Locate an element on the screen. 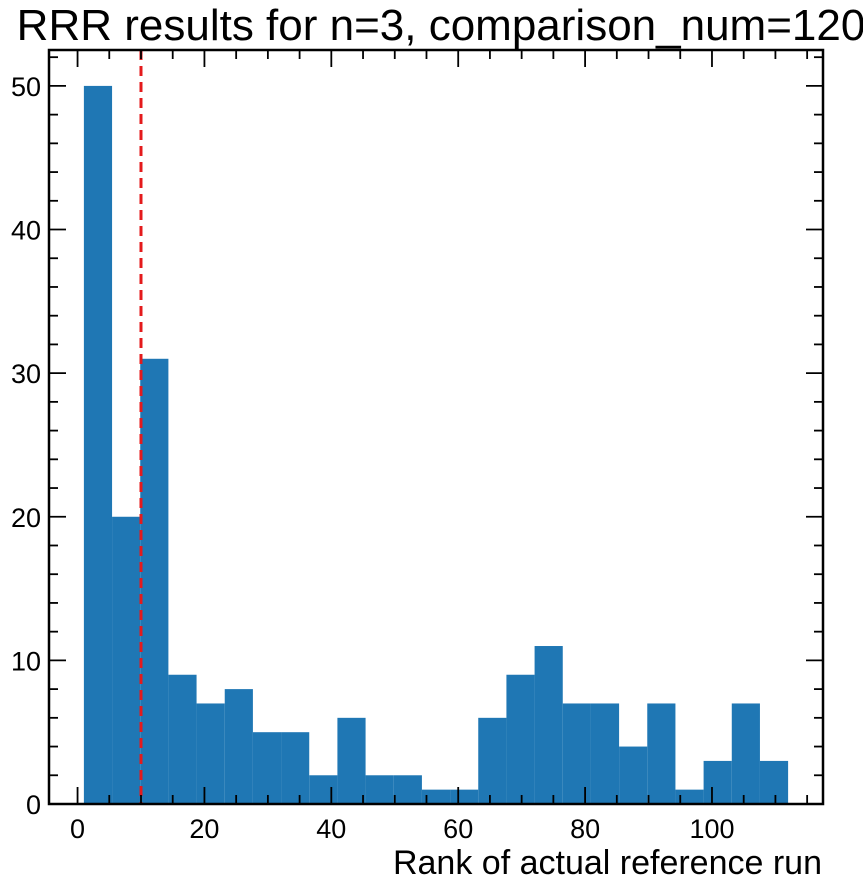  x-tick-label: 100 is located at coordinates (711, 829).